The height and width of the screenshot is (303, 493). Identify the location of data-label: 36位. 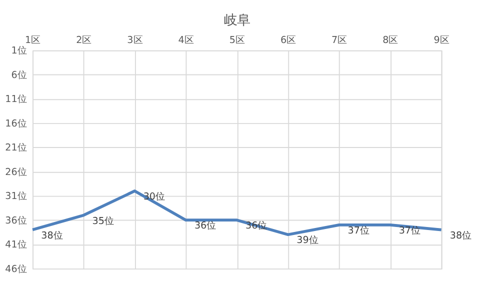
(205, 226).